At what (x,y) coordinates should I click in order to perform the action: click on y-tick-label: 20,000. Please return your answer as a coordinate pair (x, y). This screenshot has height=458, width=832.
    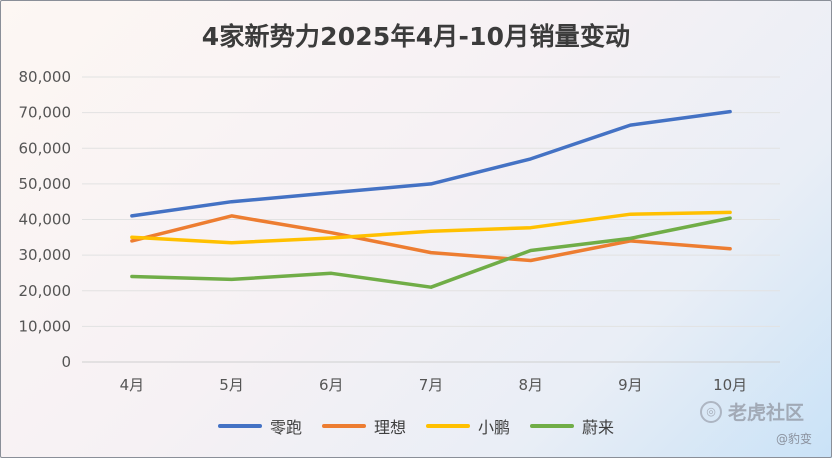
    Looking at the image, I should click on (45, 291).